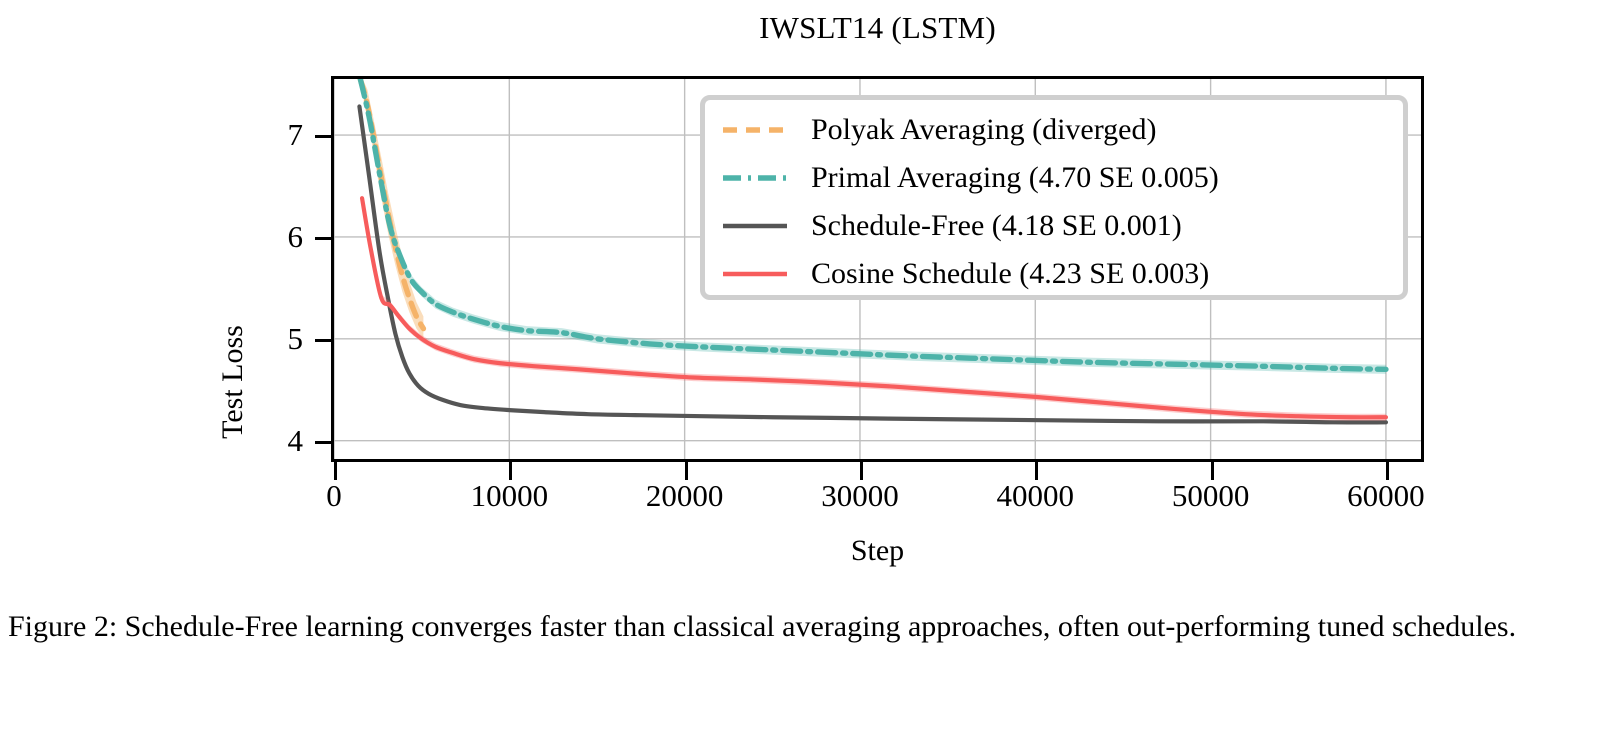  Describe the element at coordinates (860, 495) in the screenshot. I see `x-tick-label: 30000` at that location.